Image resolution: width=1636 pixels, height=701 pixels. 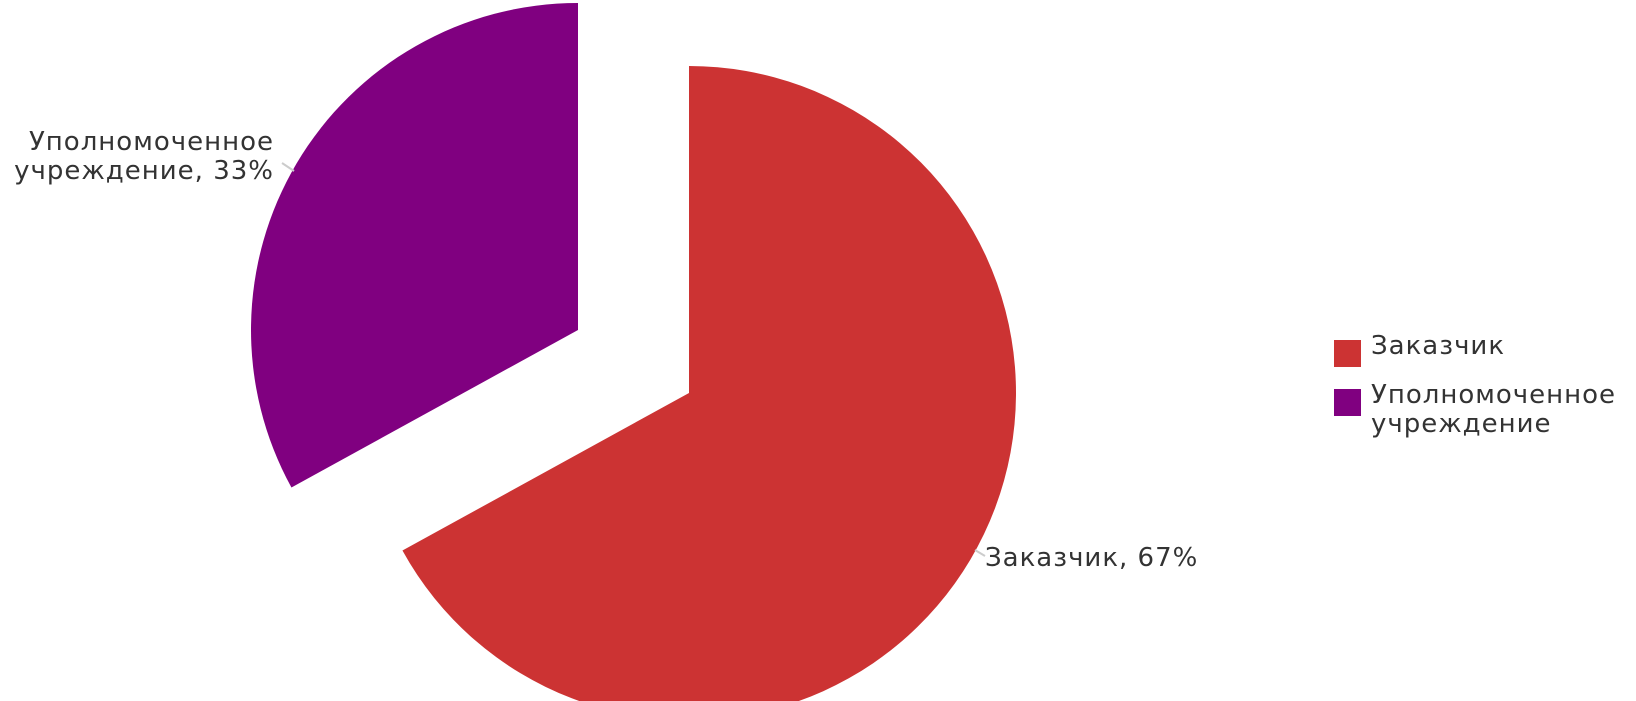 What do you see at coordinates (1347, 353) in the screenshot?
I see `legend-swatch-zakazchik` at bounding box center [1347, 353].